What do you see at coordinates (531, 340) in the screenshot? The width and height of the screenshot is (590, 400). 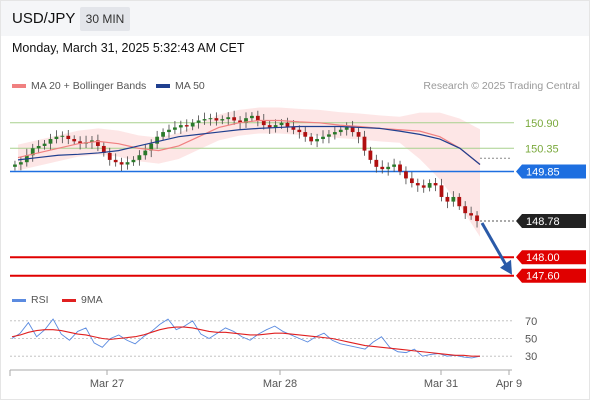 I see `rsi-tick-label: 50` at bounding box center [531, 340].